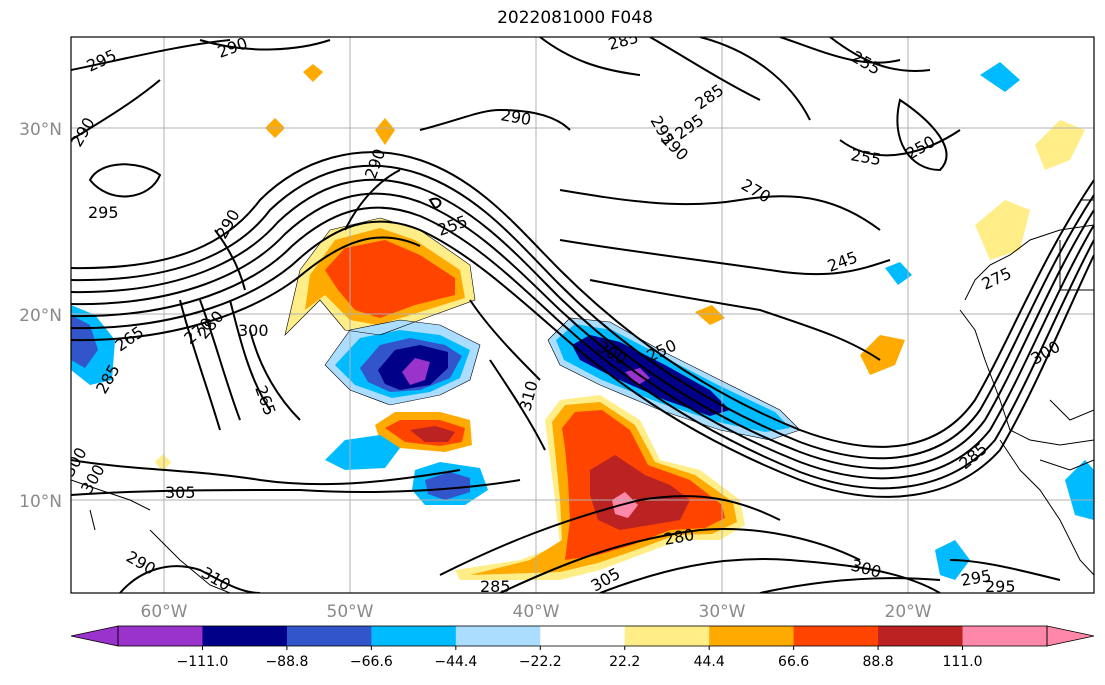 The image size is (1105, 685). Describe the element at coordinates (709, 662) in the screenshot. I see `colorbar-tick-label: 44.4` at that location.